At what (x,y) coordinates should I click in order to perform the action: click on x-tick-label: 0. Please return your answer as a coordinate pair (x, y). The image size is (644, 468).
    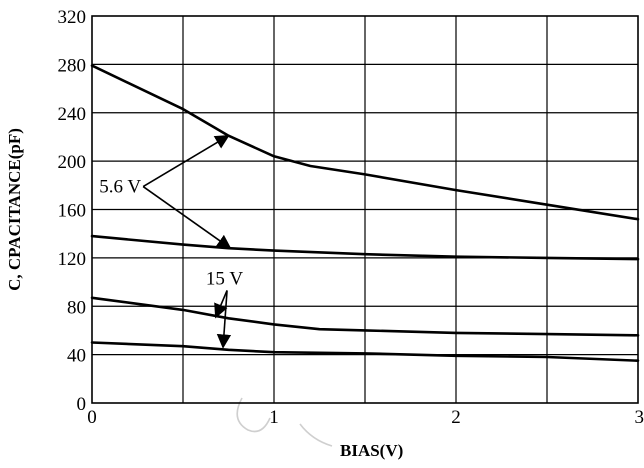
    Looking at the image, I should click on (92, 417).